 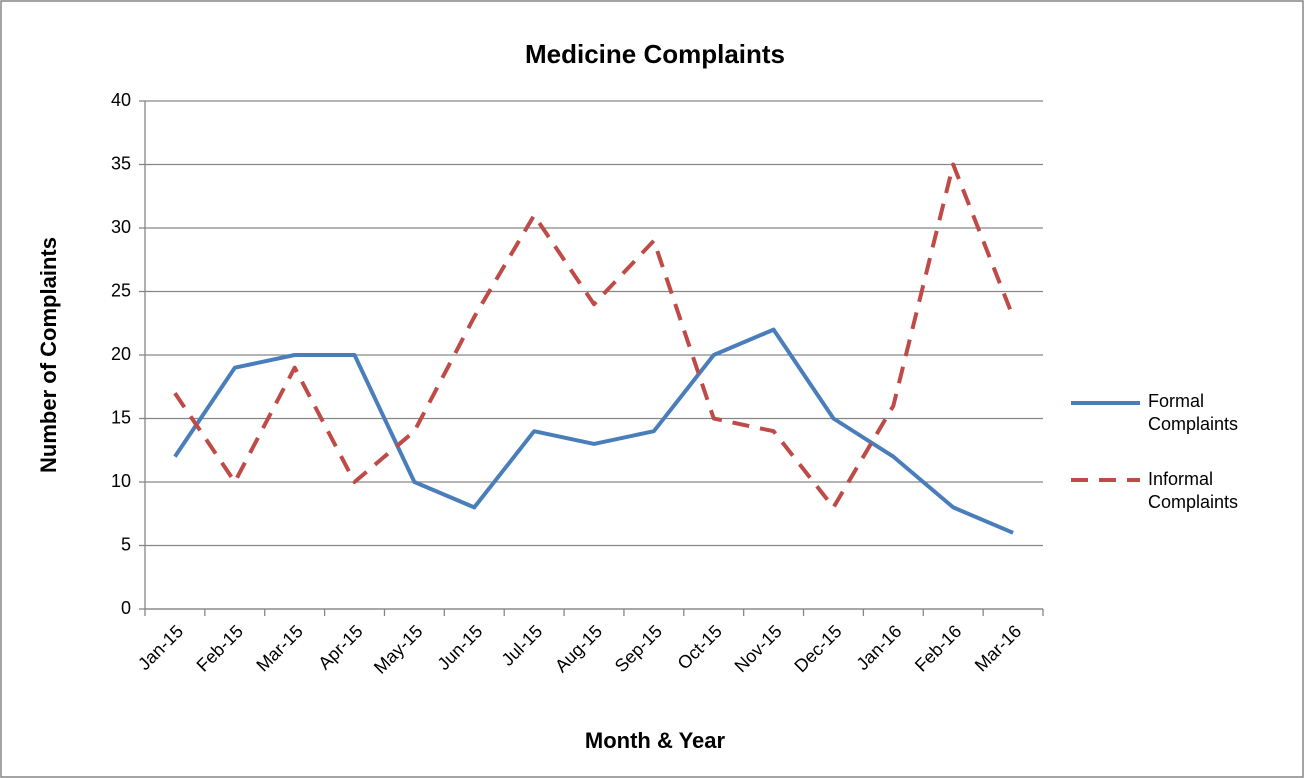 What do you see at coordinates (1193, 490) in the screenshot?
I see `legend-label: Informal Complaints` at bounding box center [1193, 490].